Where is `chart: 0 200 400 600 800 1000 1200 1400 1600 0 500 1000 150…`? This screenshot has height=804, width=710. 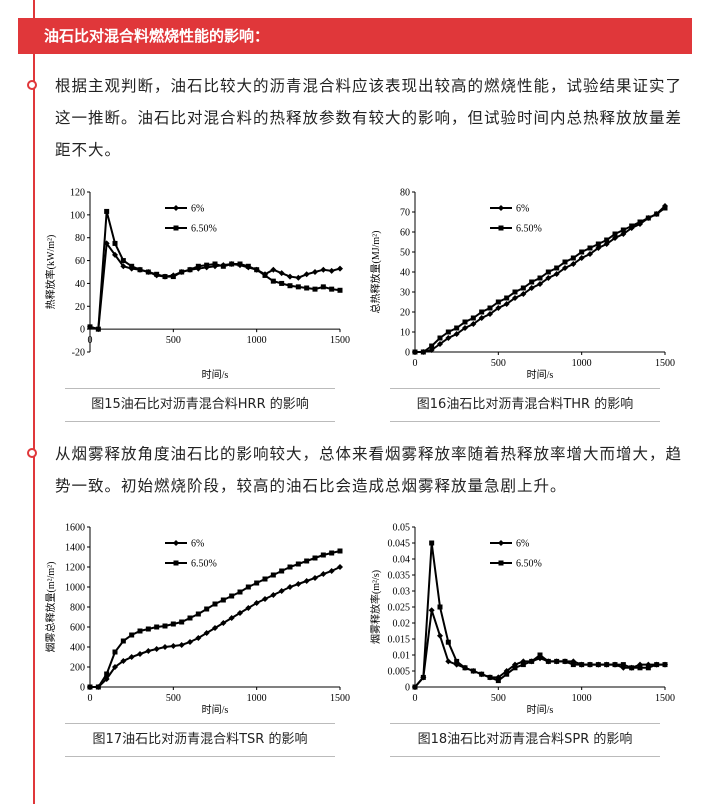
chart: 0 200 400 600 800 1000 1200 1400 1600 0 500 1000 150… is located at coordinates (197, 620).